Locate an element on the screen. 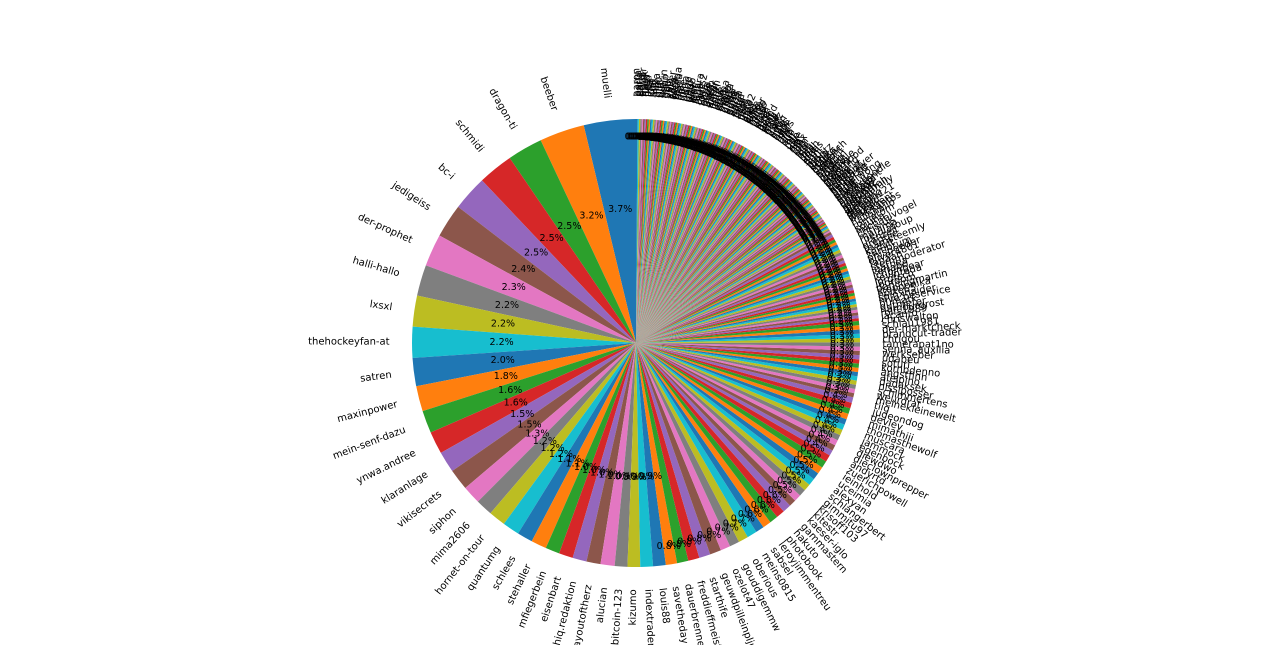 Image resolution: width=1280 pixels, height=649 pixels. pie-slice-label: aaron is located at coordinates (636, 82).